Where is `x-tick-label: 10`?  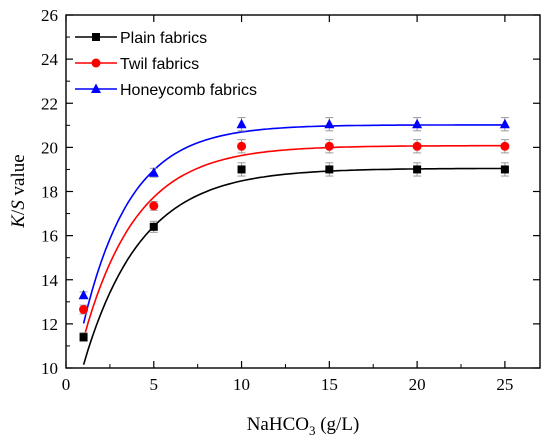
x-tick-label: 10 is located at coordinates (241, 384).